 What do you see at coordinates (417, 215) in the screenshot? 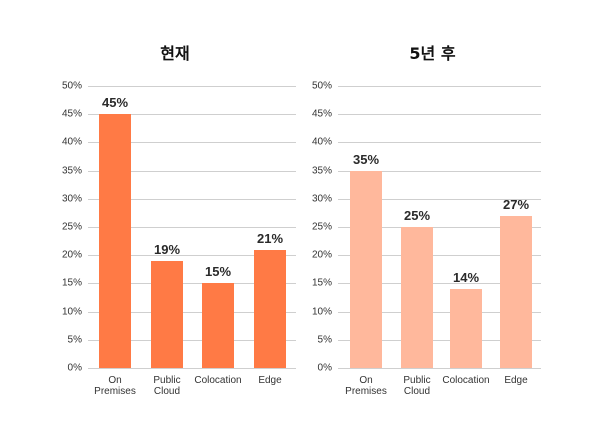
I see `bar-value-label: 25%` at bounding box center [417, 215].